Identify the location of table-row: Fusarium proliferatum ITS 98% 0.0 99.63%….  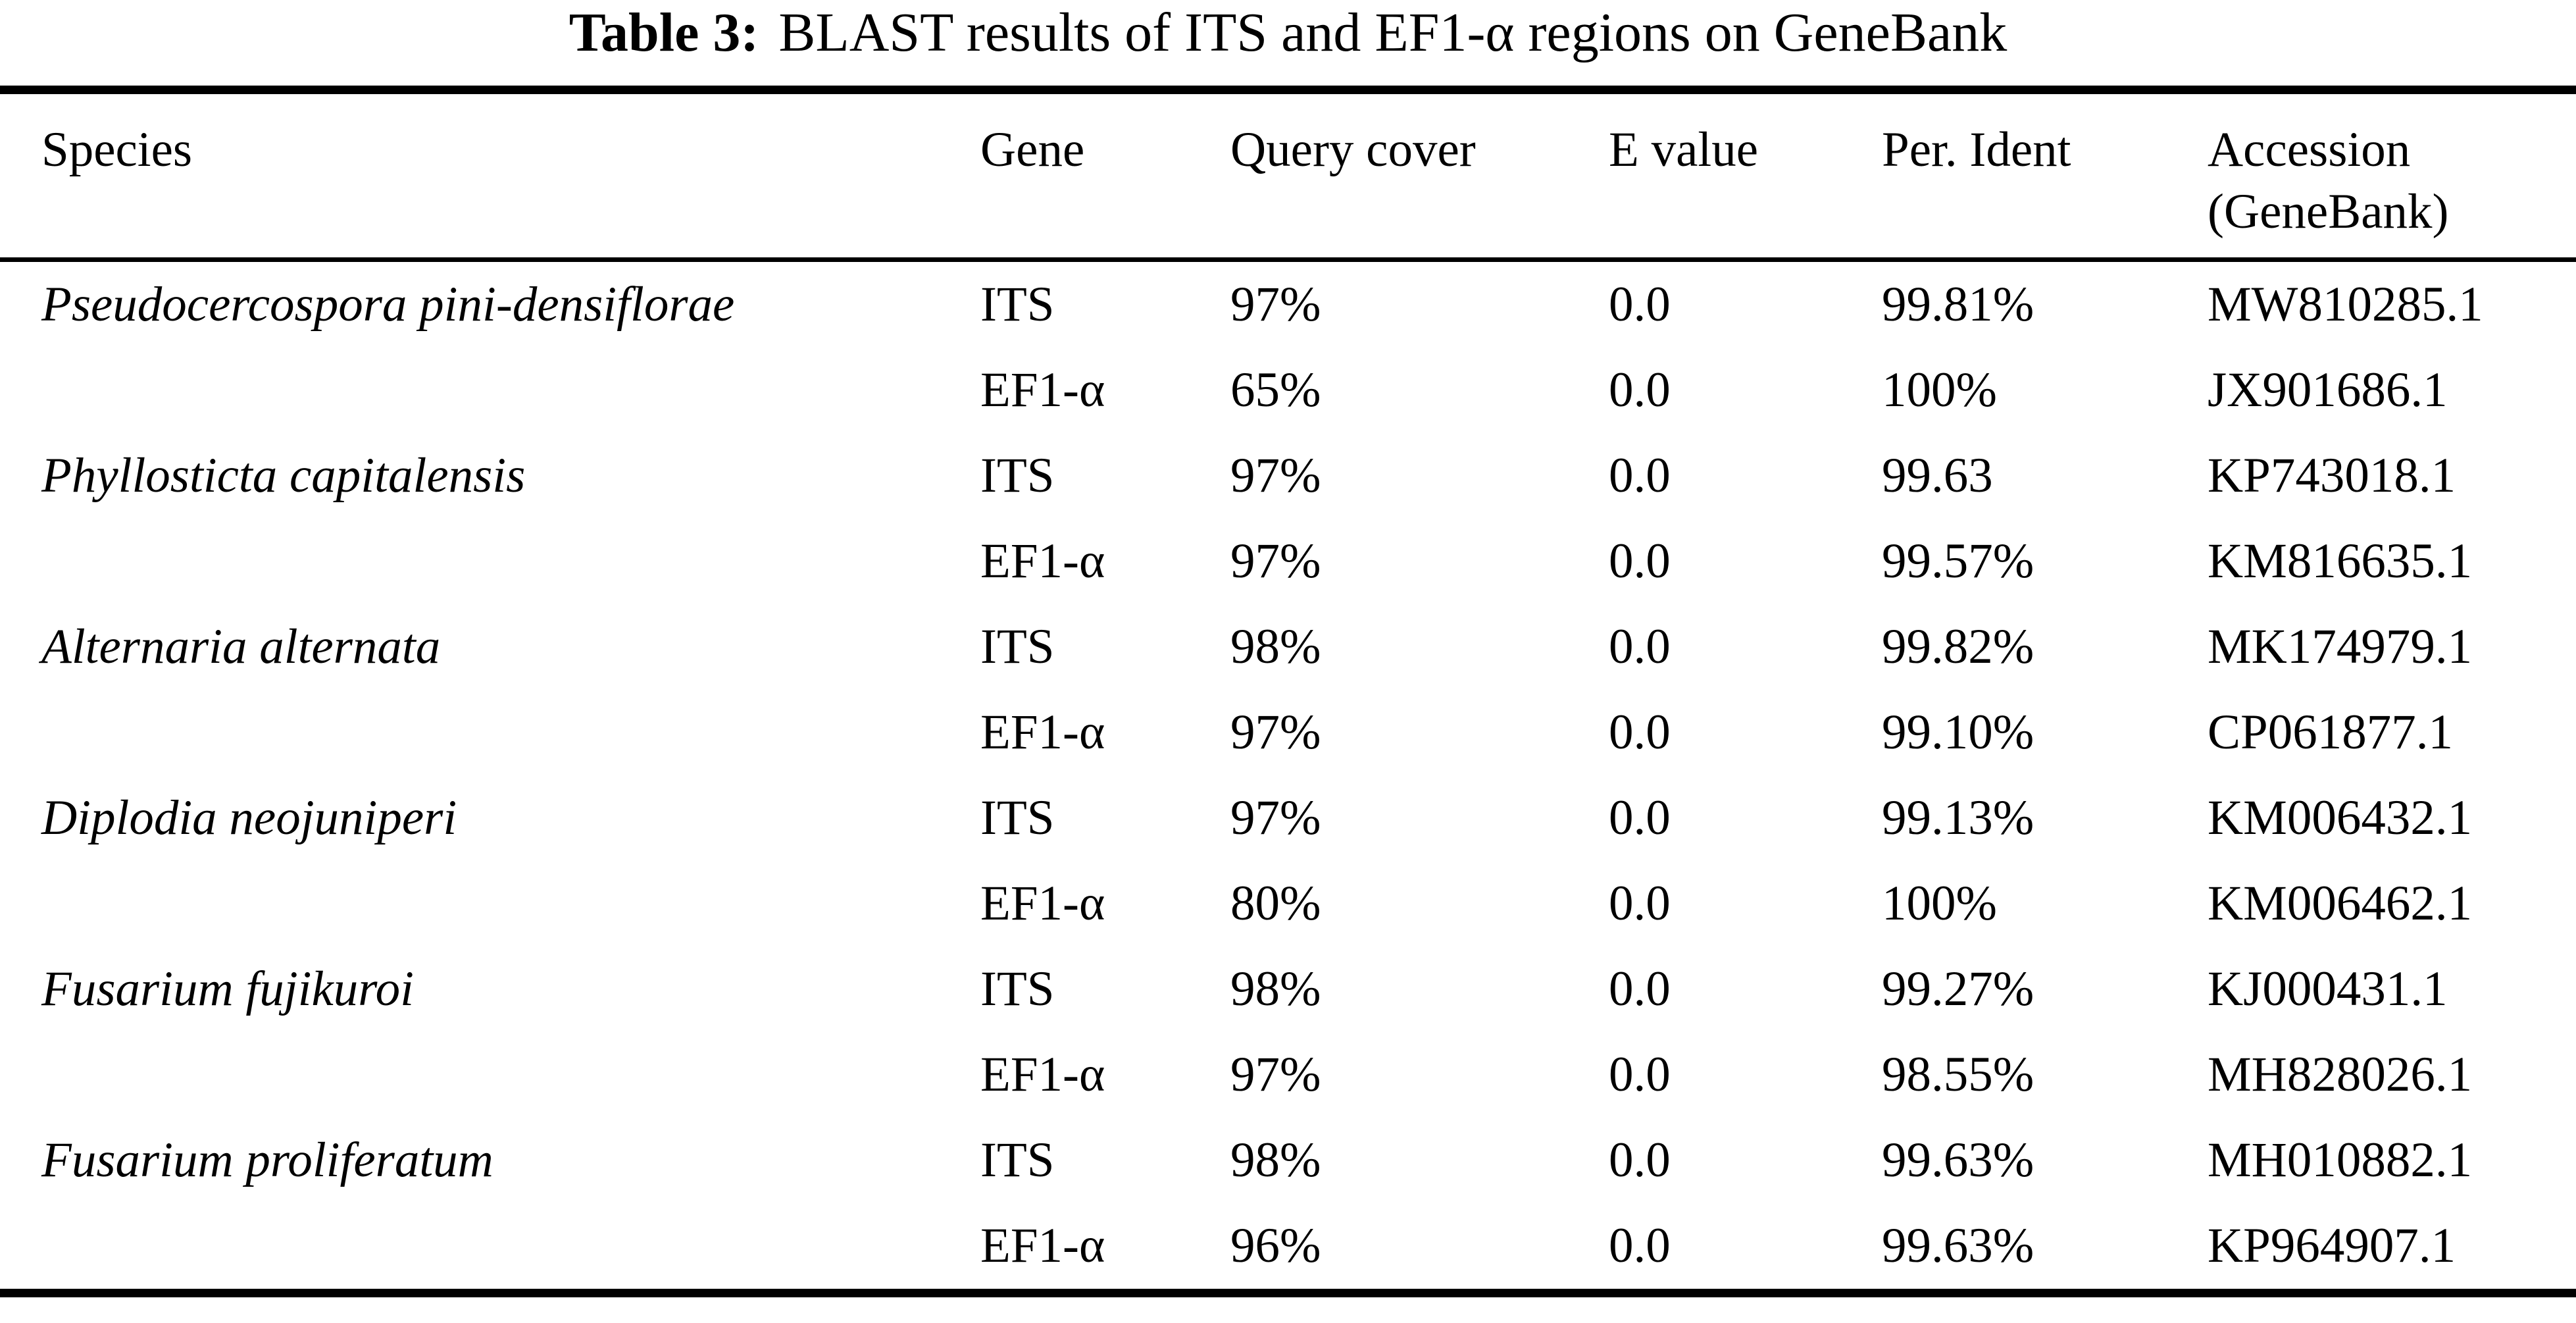
(1288, 1160).